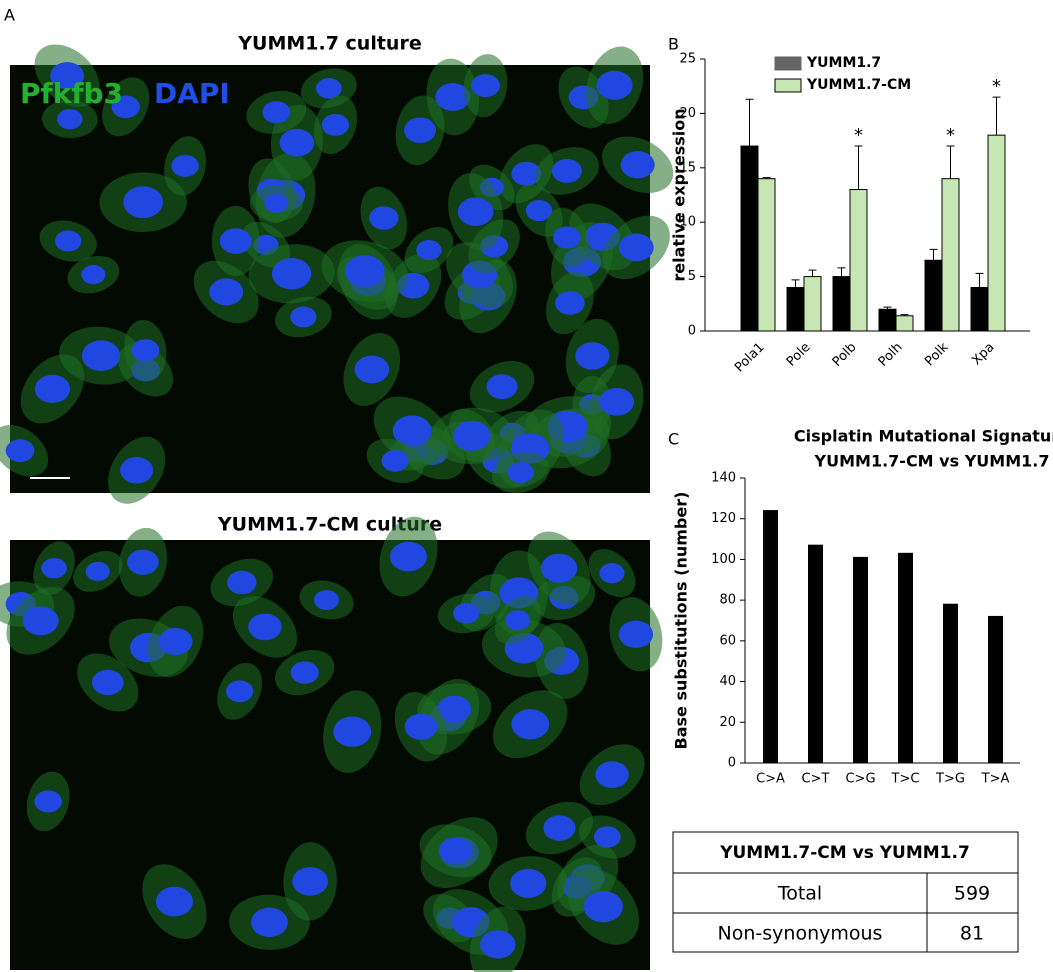 The height and width of the screenshot is (972, 1053). What do you see at coordinates (192, 93) in the screenshot?
I see `stain-label: DAPI` at bounding box center [192, 93].